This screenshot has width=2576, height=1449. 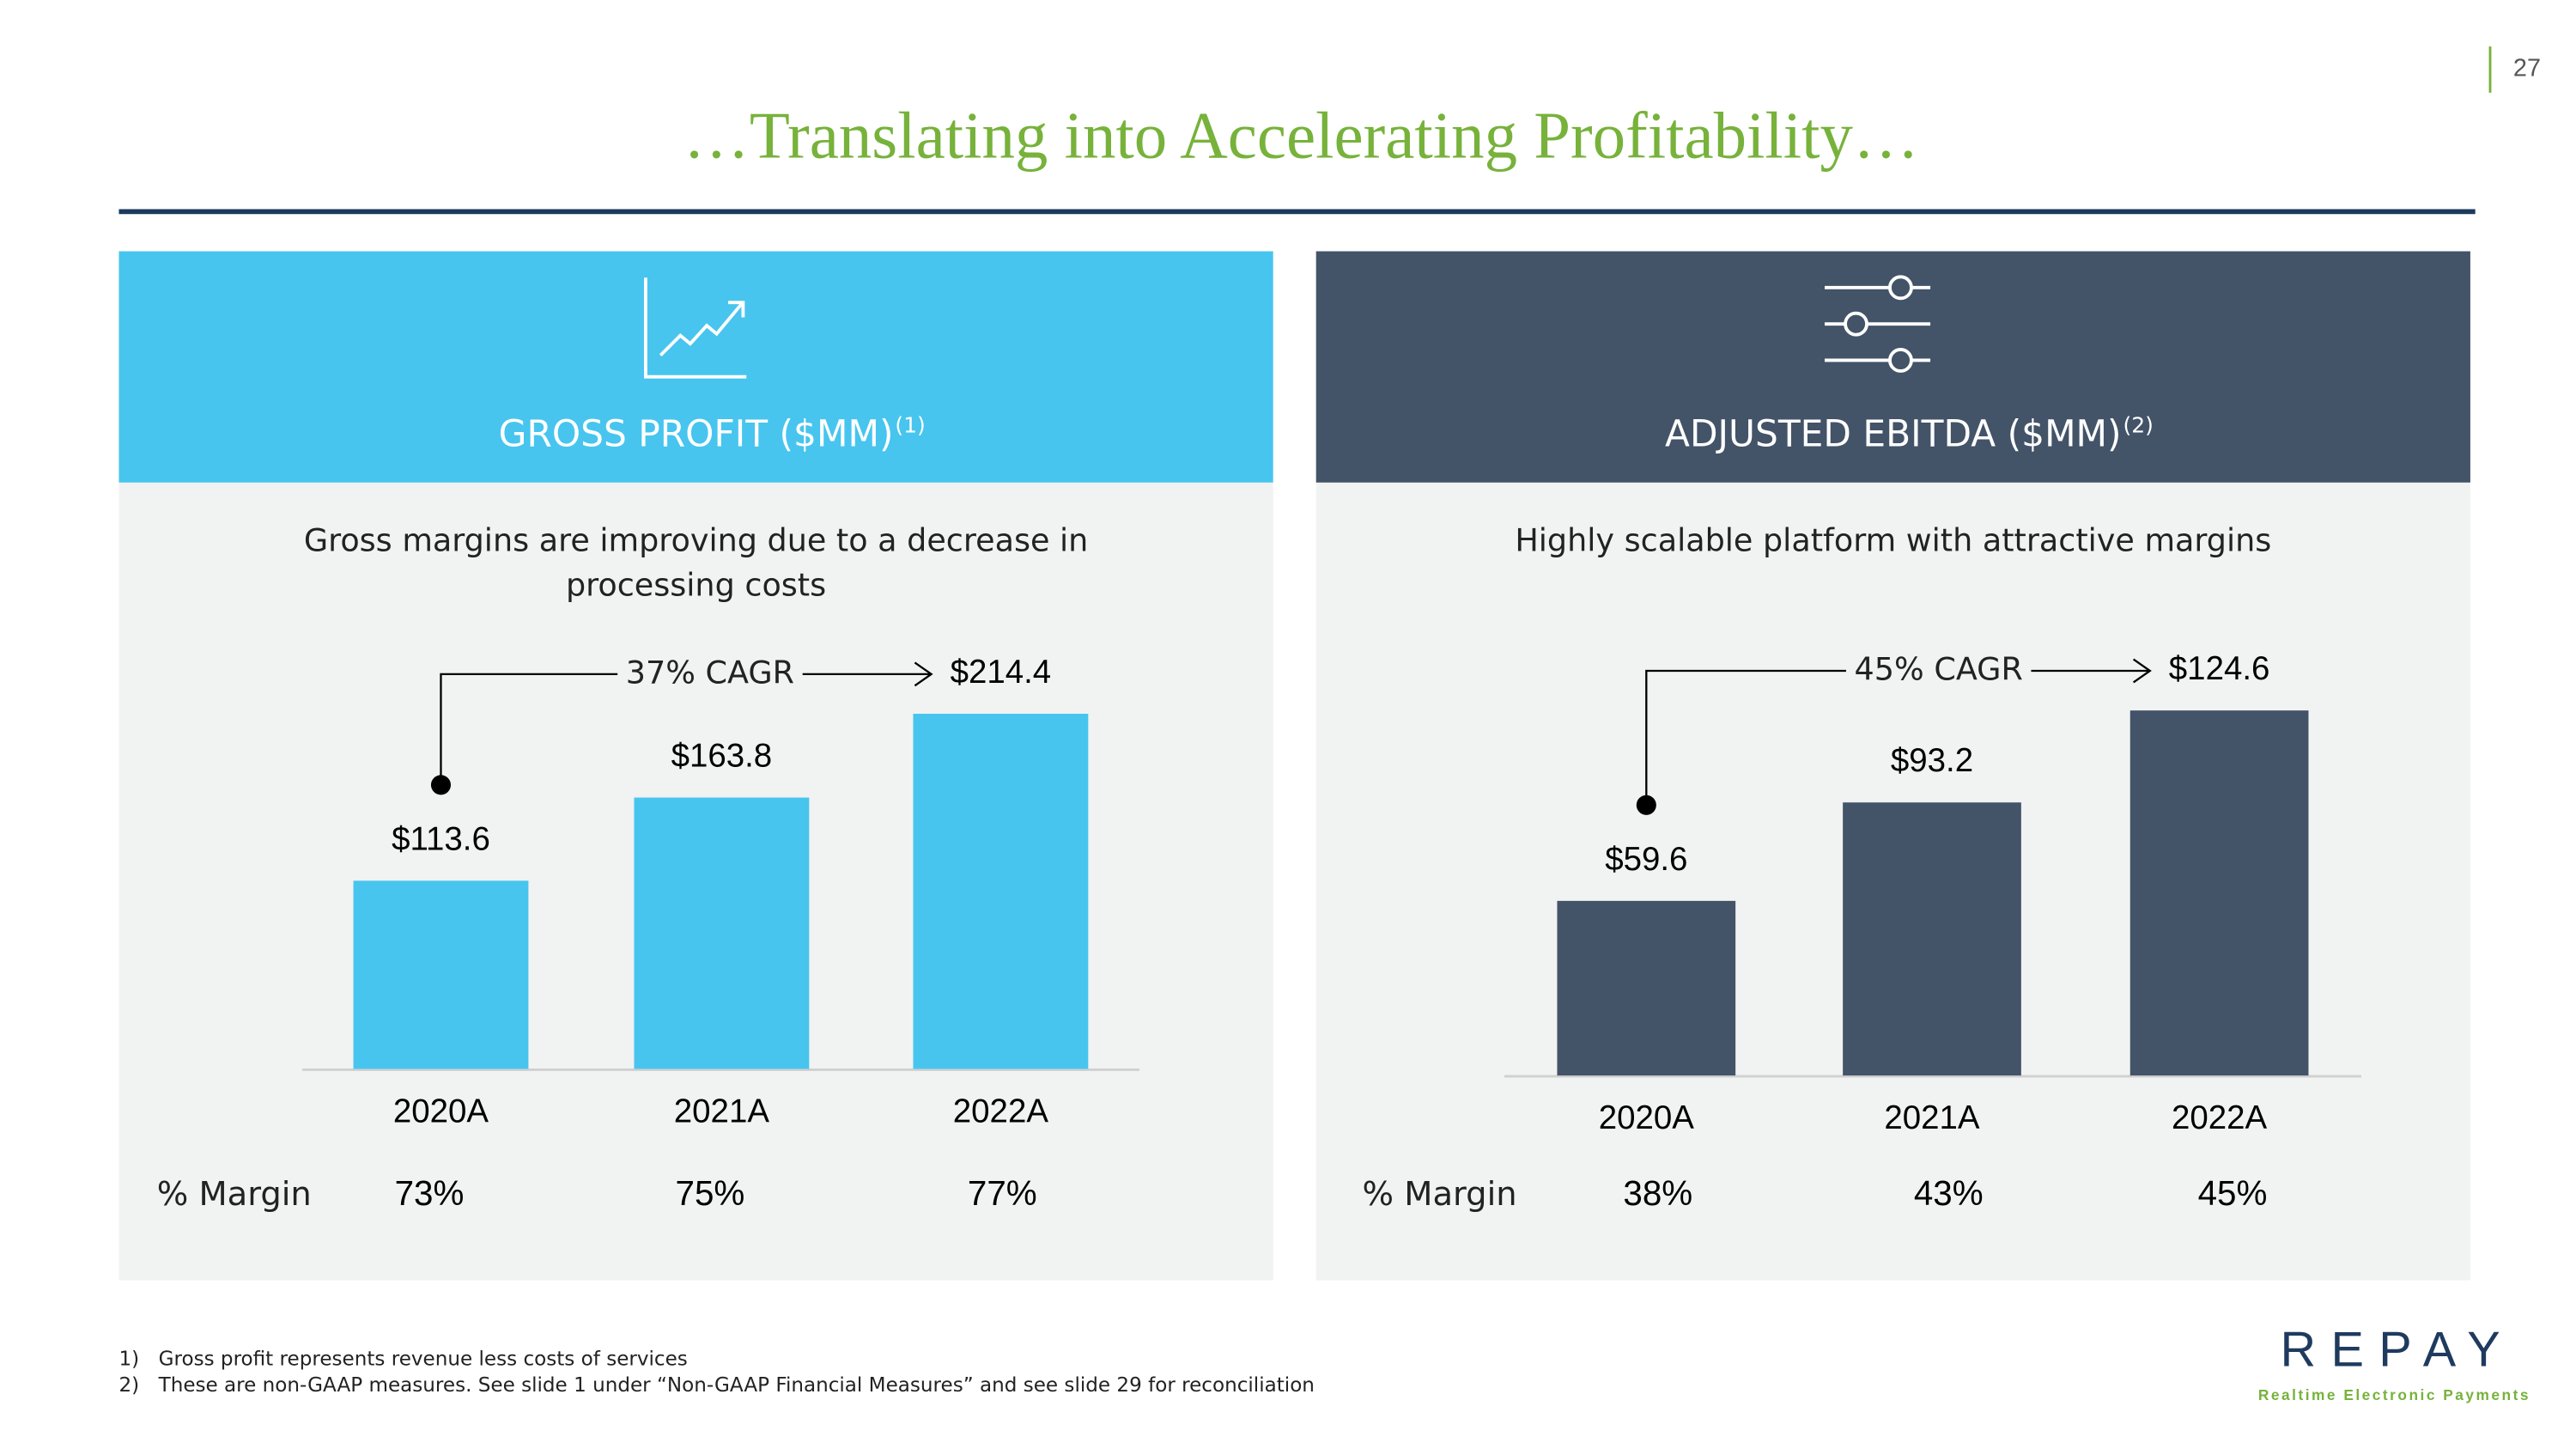 I want to click on footnote-marker: 1), so click(x=128, y=1359).